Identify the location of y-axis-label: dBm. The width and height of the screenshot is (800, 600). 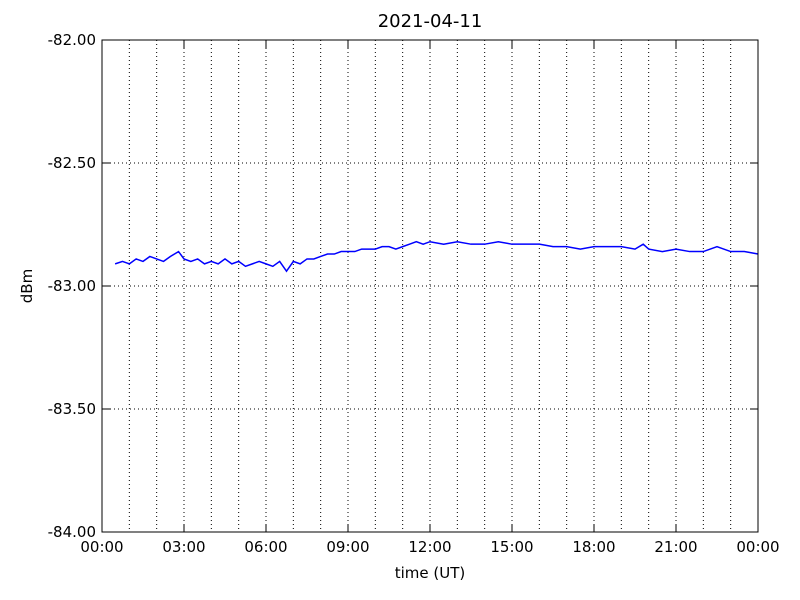
(27, 286).